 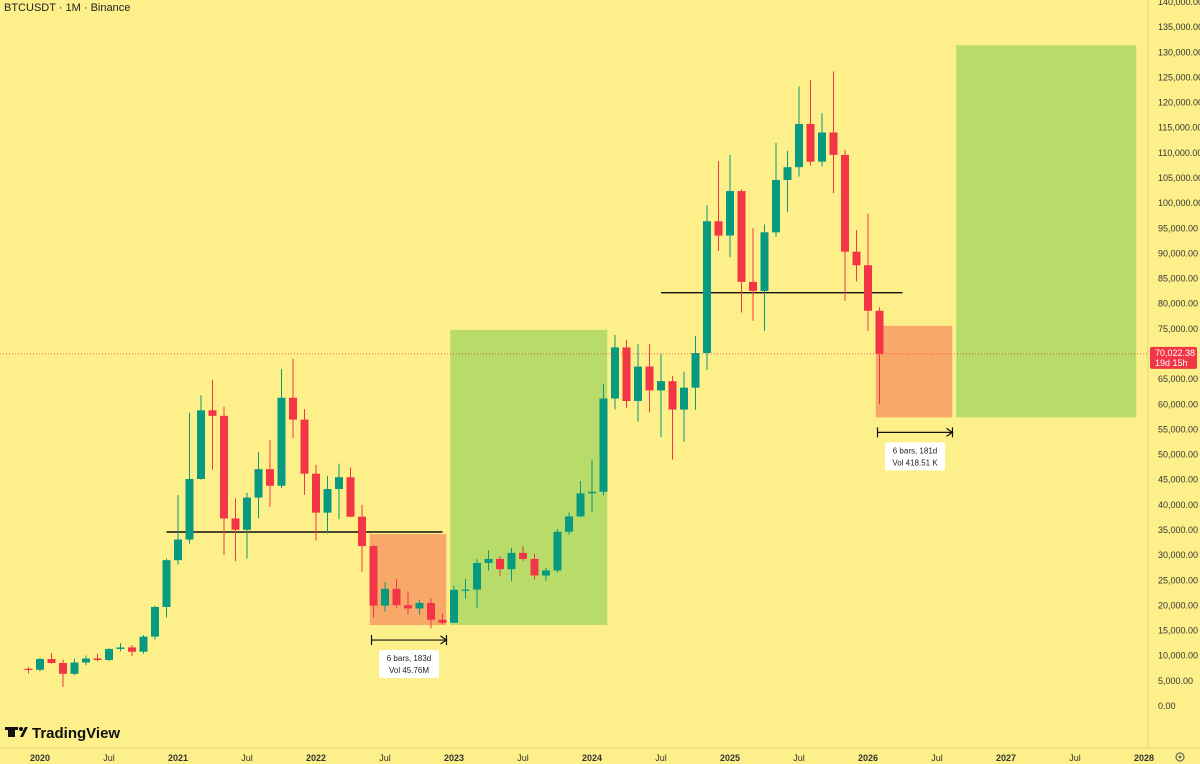 What do you see at coordinates (1175, 681) in the screenshot?
I see `price-tick-label: 5,000.00` at bounding box center [1175, 681].